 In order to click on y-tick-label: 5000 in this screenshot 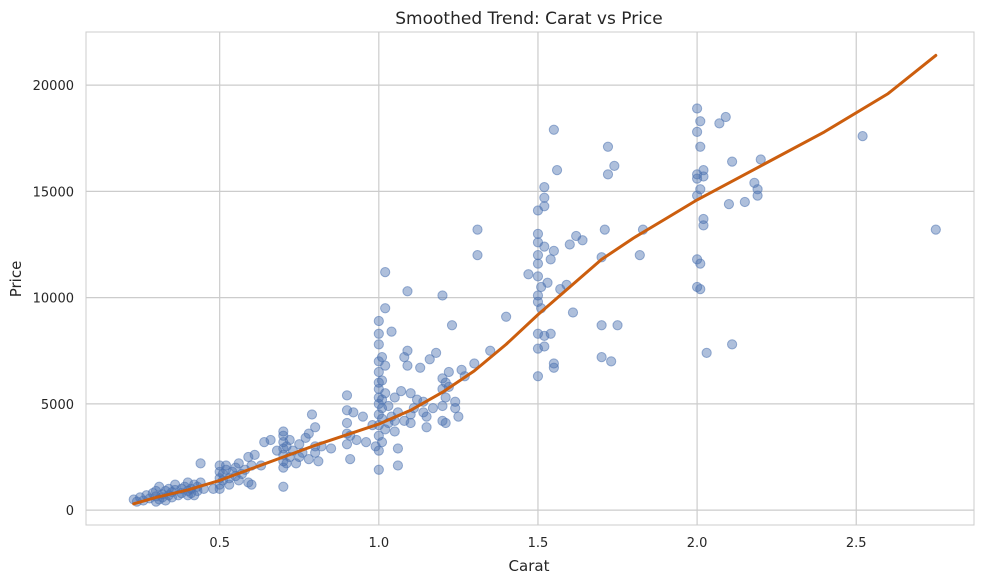, I will do `click(57, 405)`.